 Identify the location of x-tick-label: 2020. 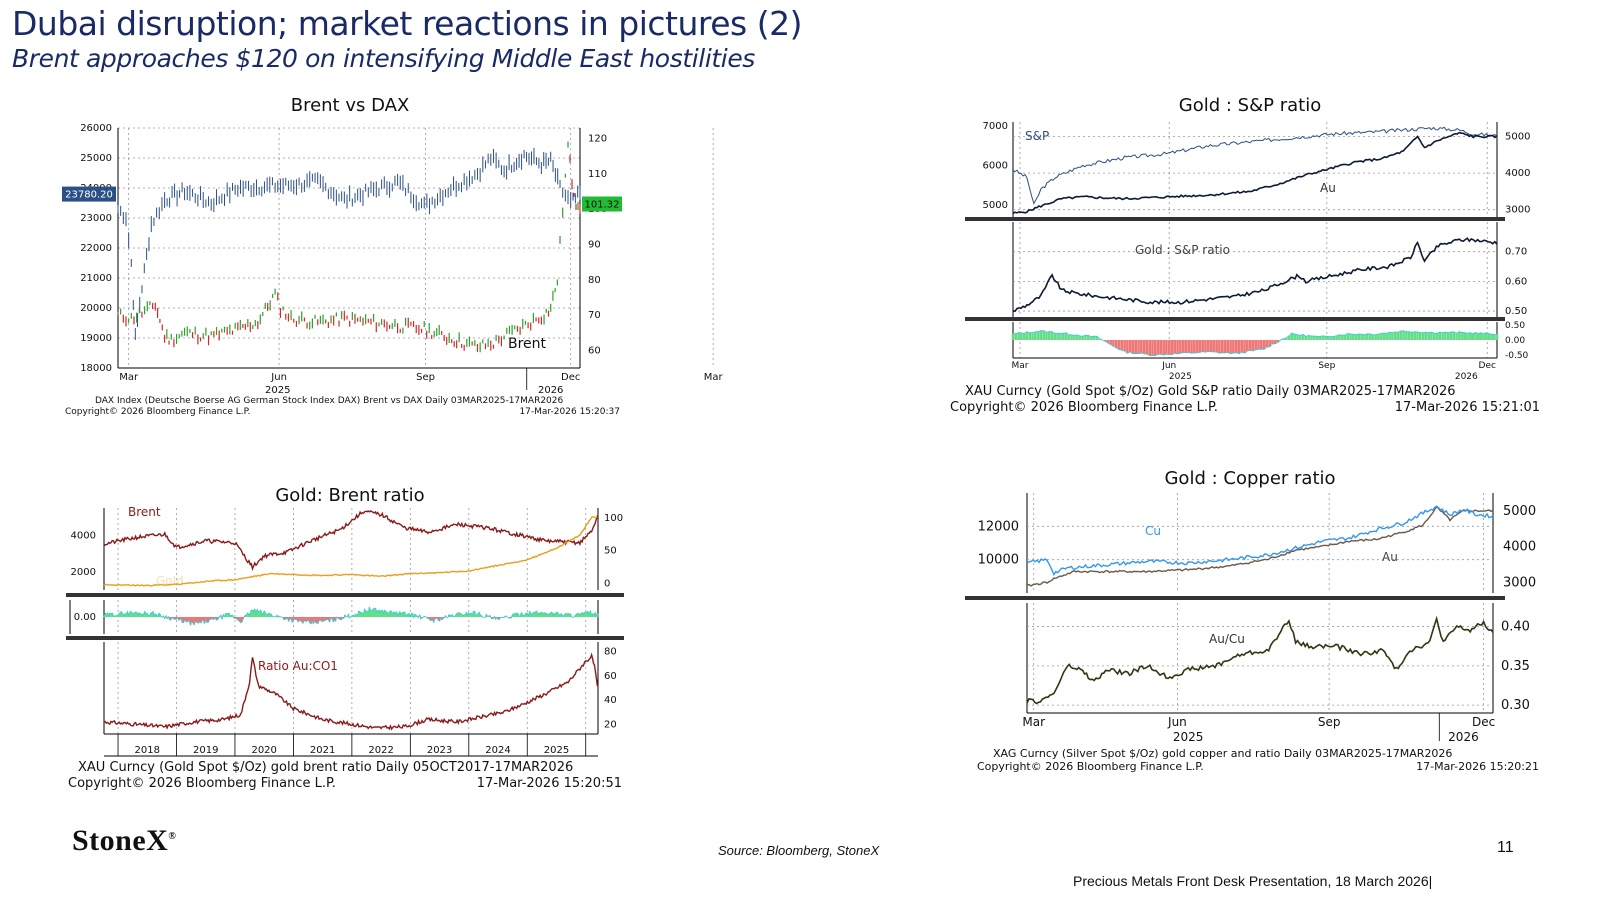
(263, 750).